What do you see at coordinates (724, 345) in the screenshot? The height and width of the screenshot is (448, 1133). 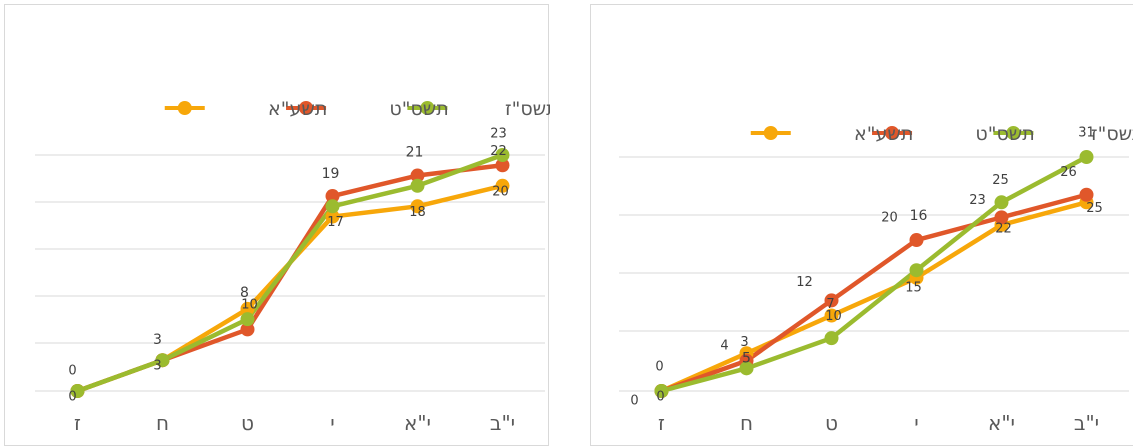 I see `data-label: 4` at bounding box center [724, 345].